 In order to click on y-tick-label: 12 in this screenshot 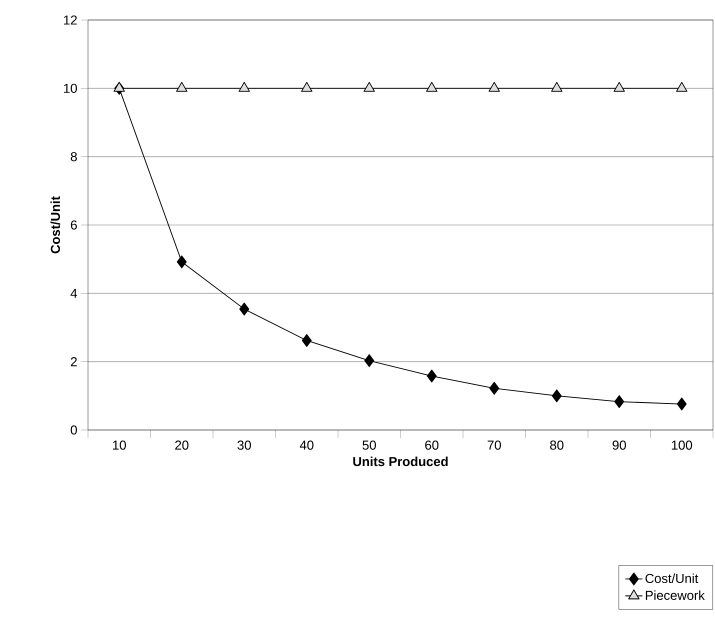, I will do `click(70, 20)`.